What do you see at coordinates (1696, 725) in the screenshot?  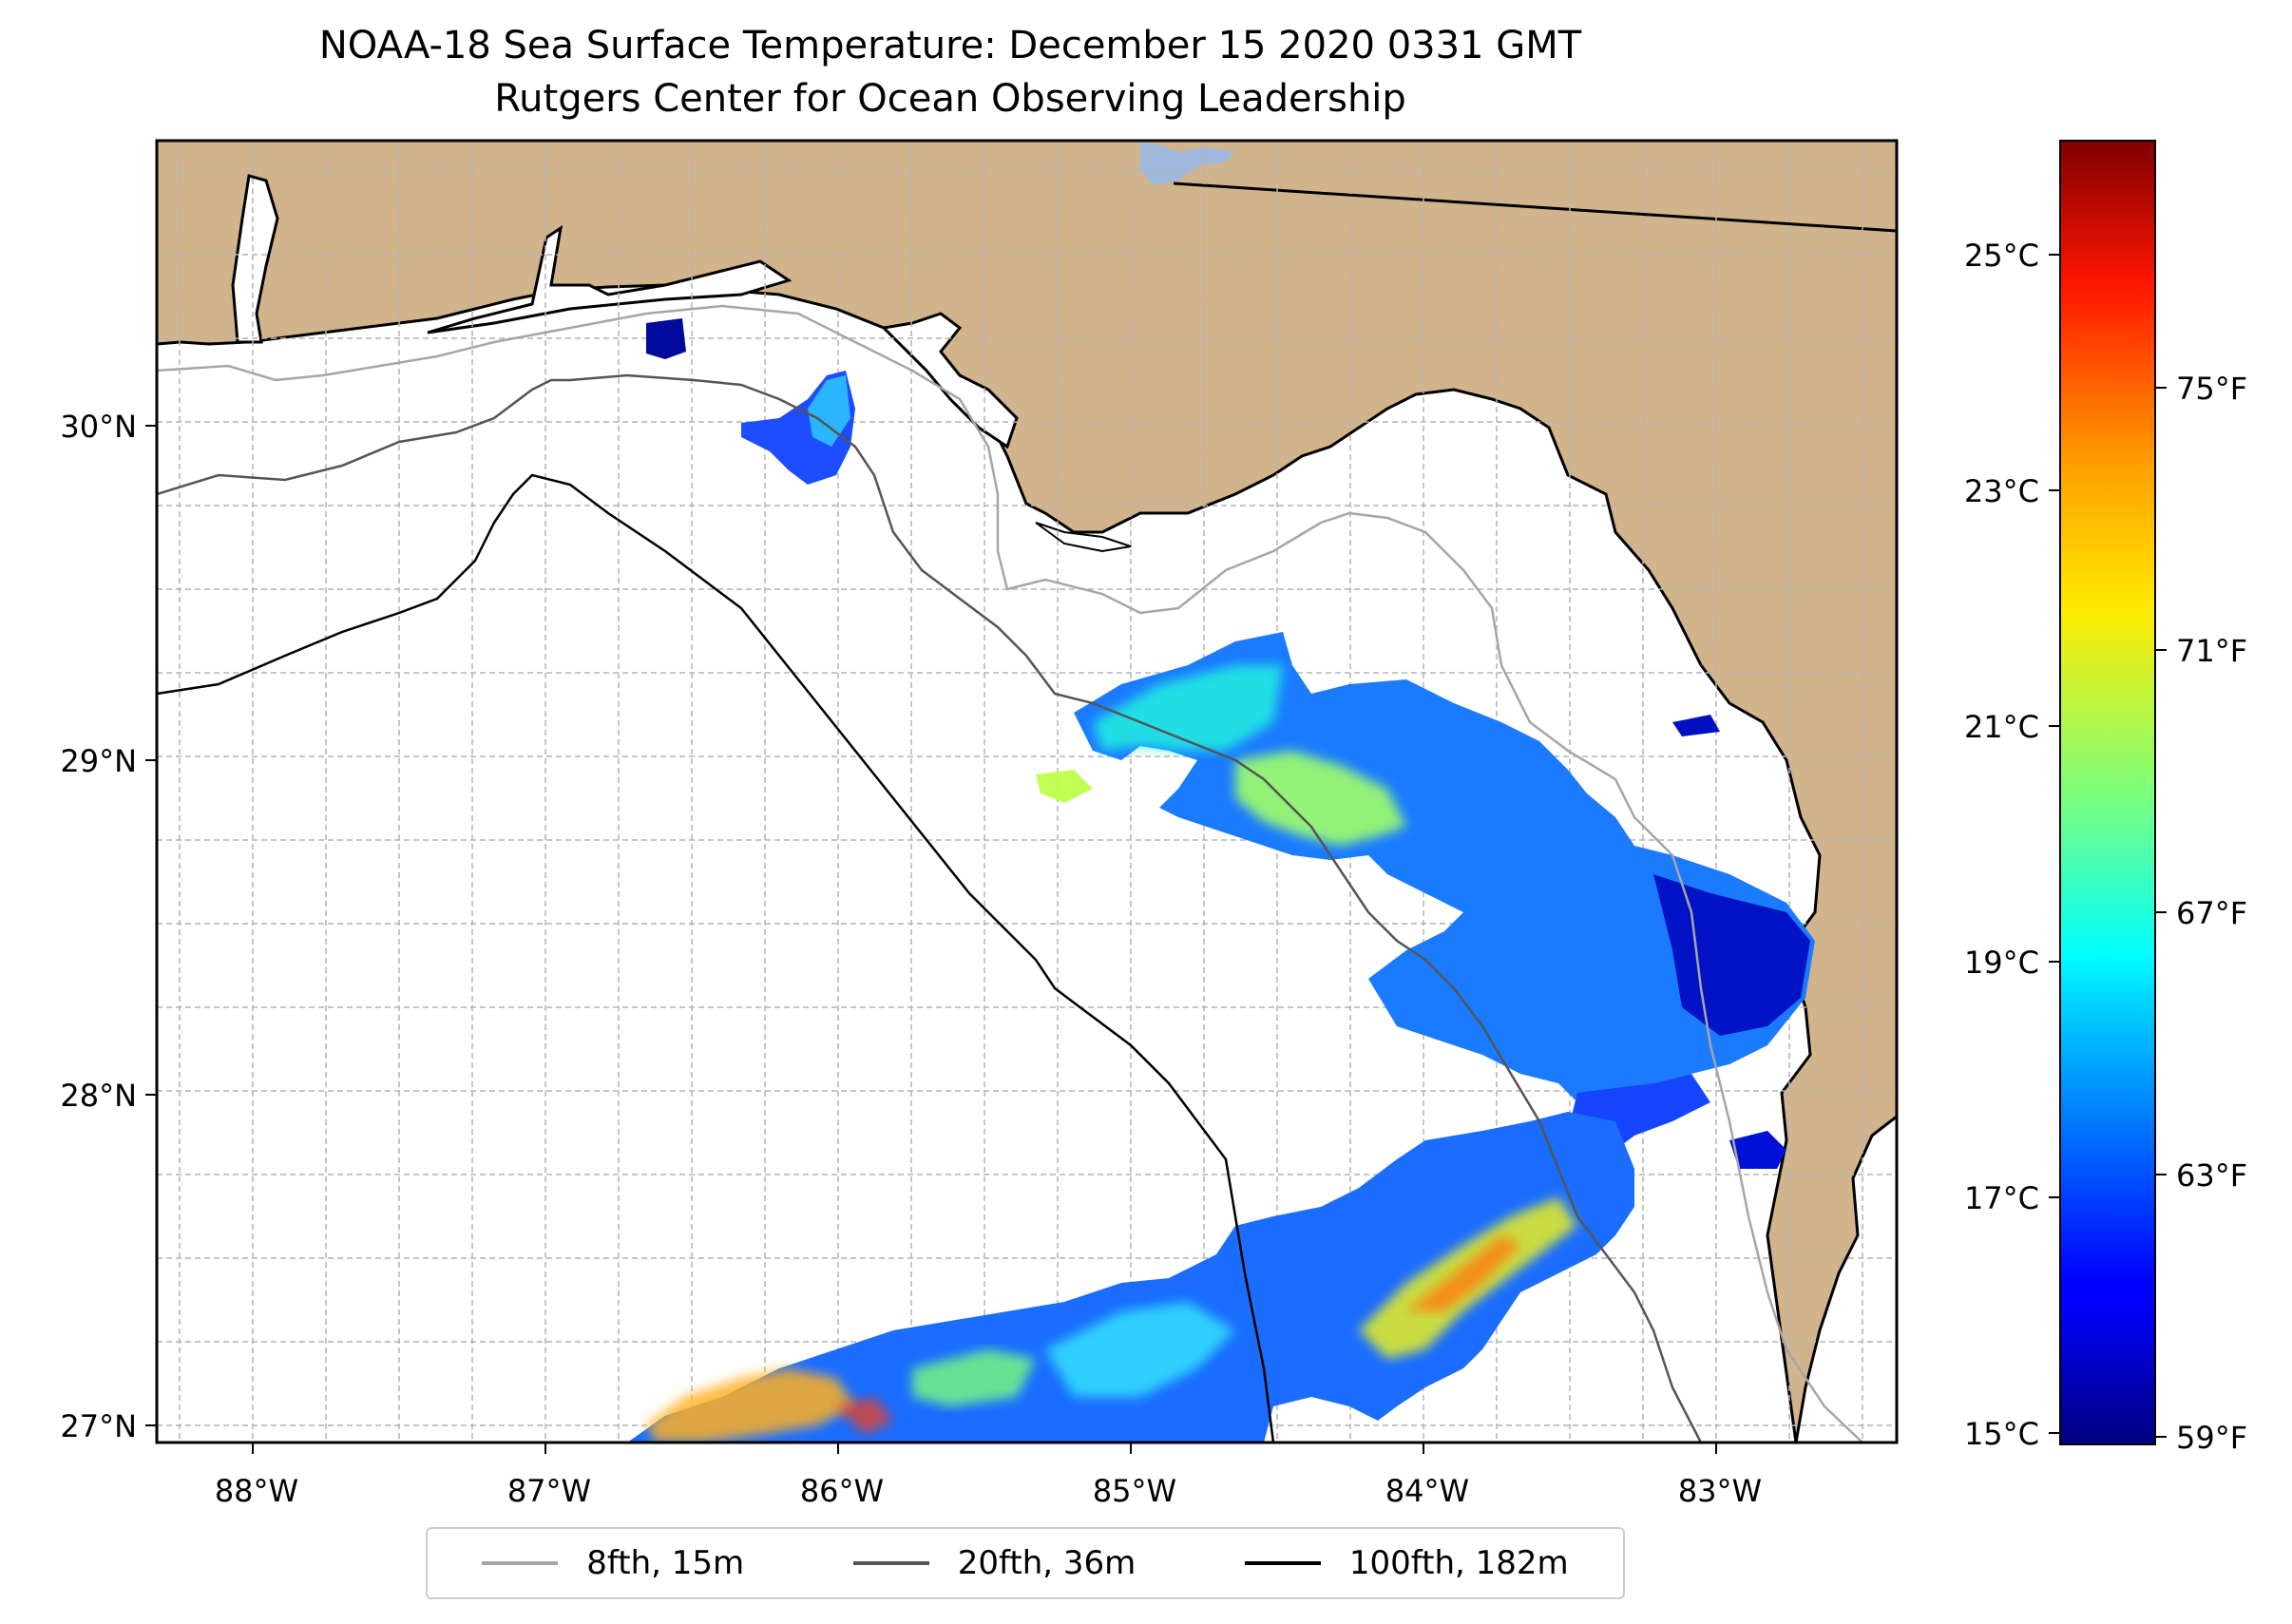 I see `sst-patch-northeast` at bounding box center [1696, 725].